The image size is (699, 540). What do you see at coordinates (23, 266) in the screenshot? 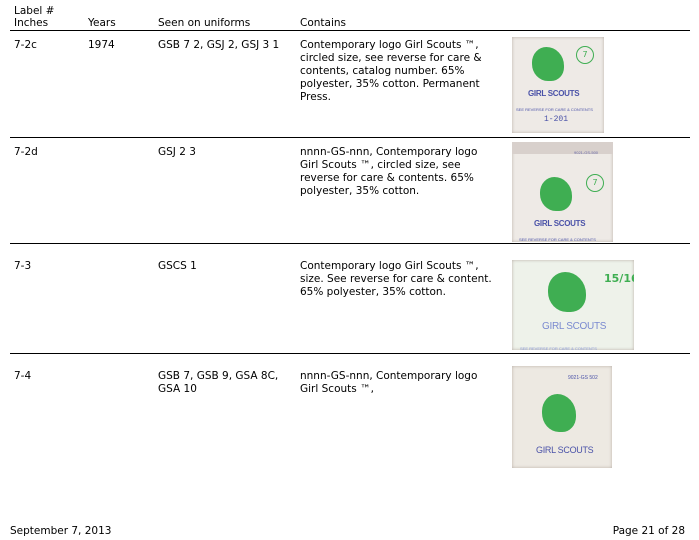
I see `row-label: 7-3` at bounding box center [23, 266].